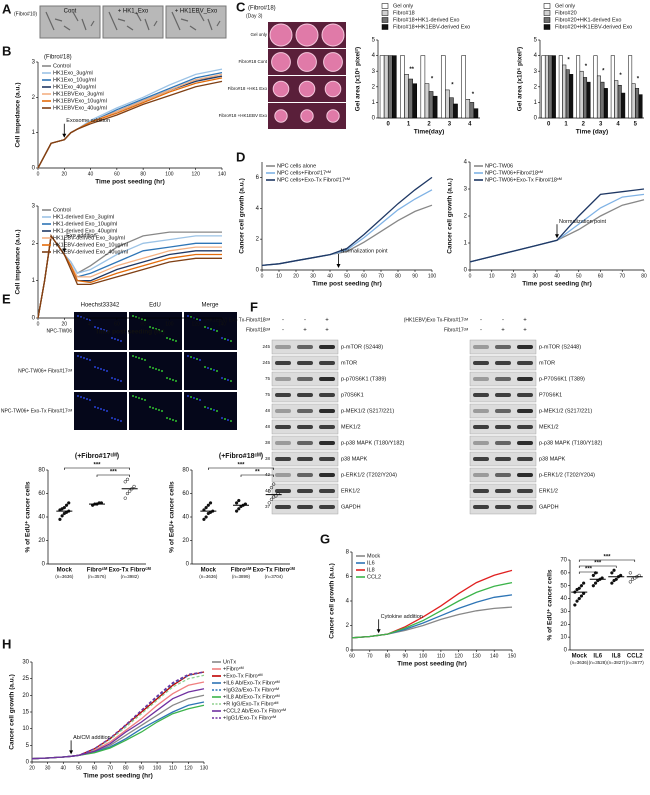 The width and height of the screenshot is (650, 795). I want to click on protein-label: p-MEK1/2 (S217/221), so click(367, 411).